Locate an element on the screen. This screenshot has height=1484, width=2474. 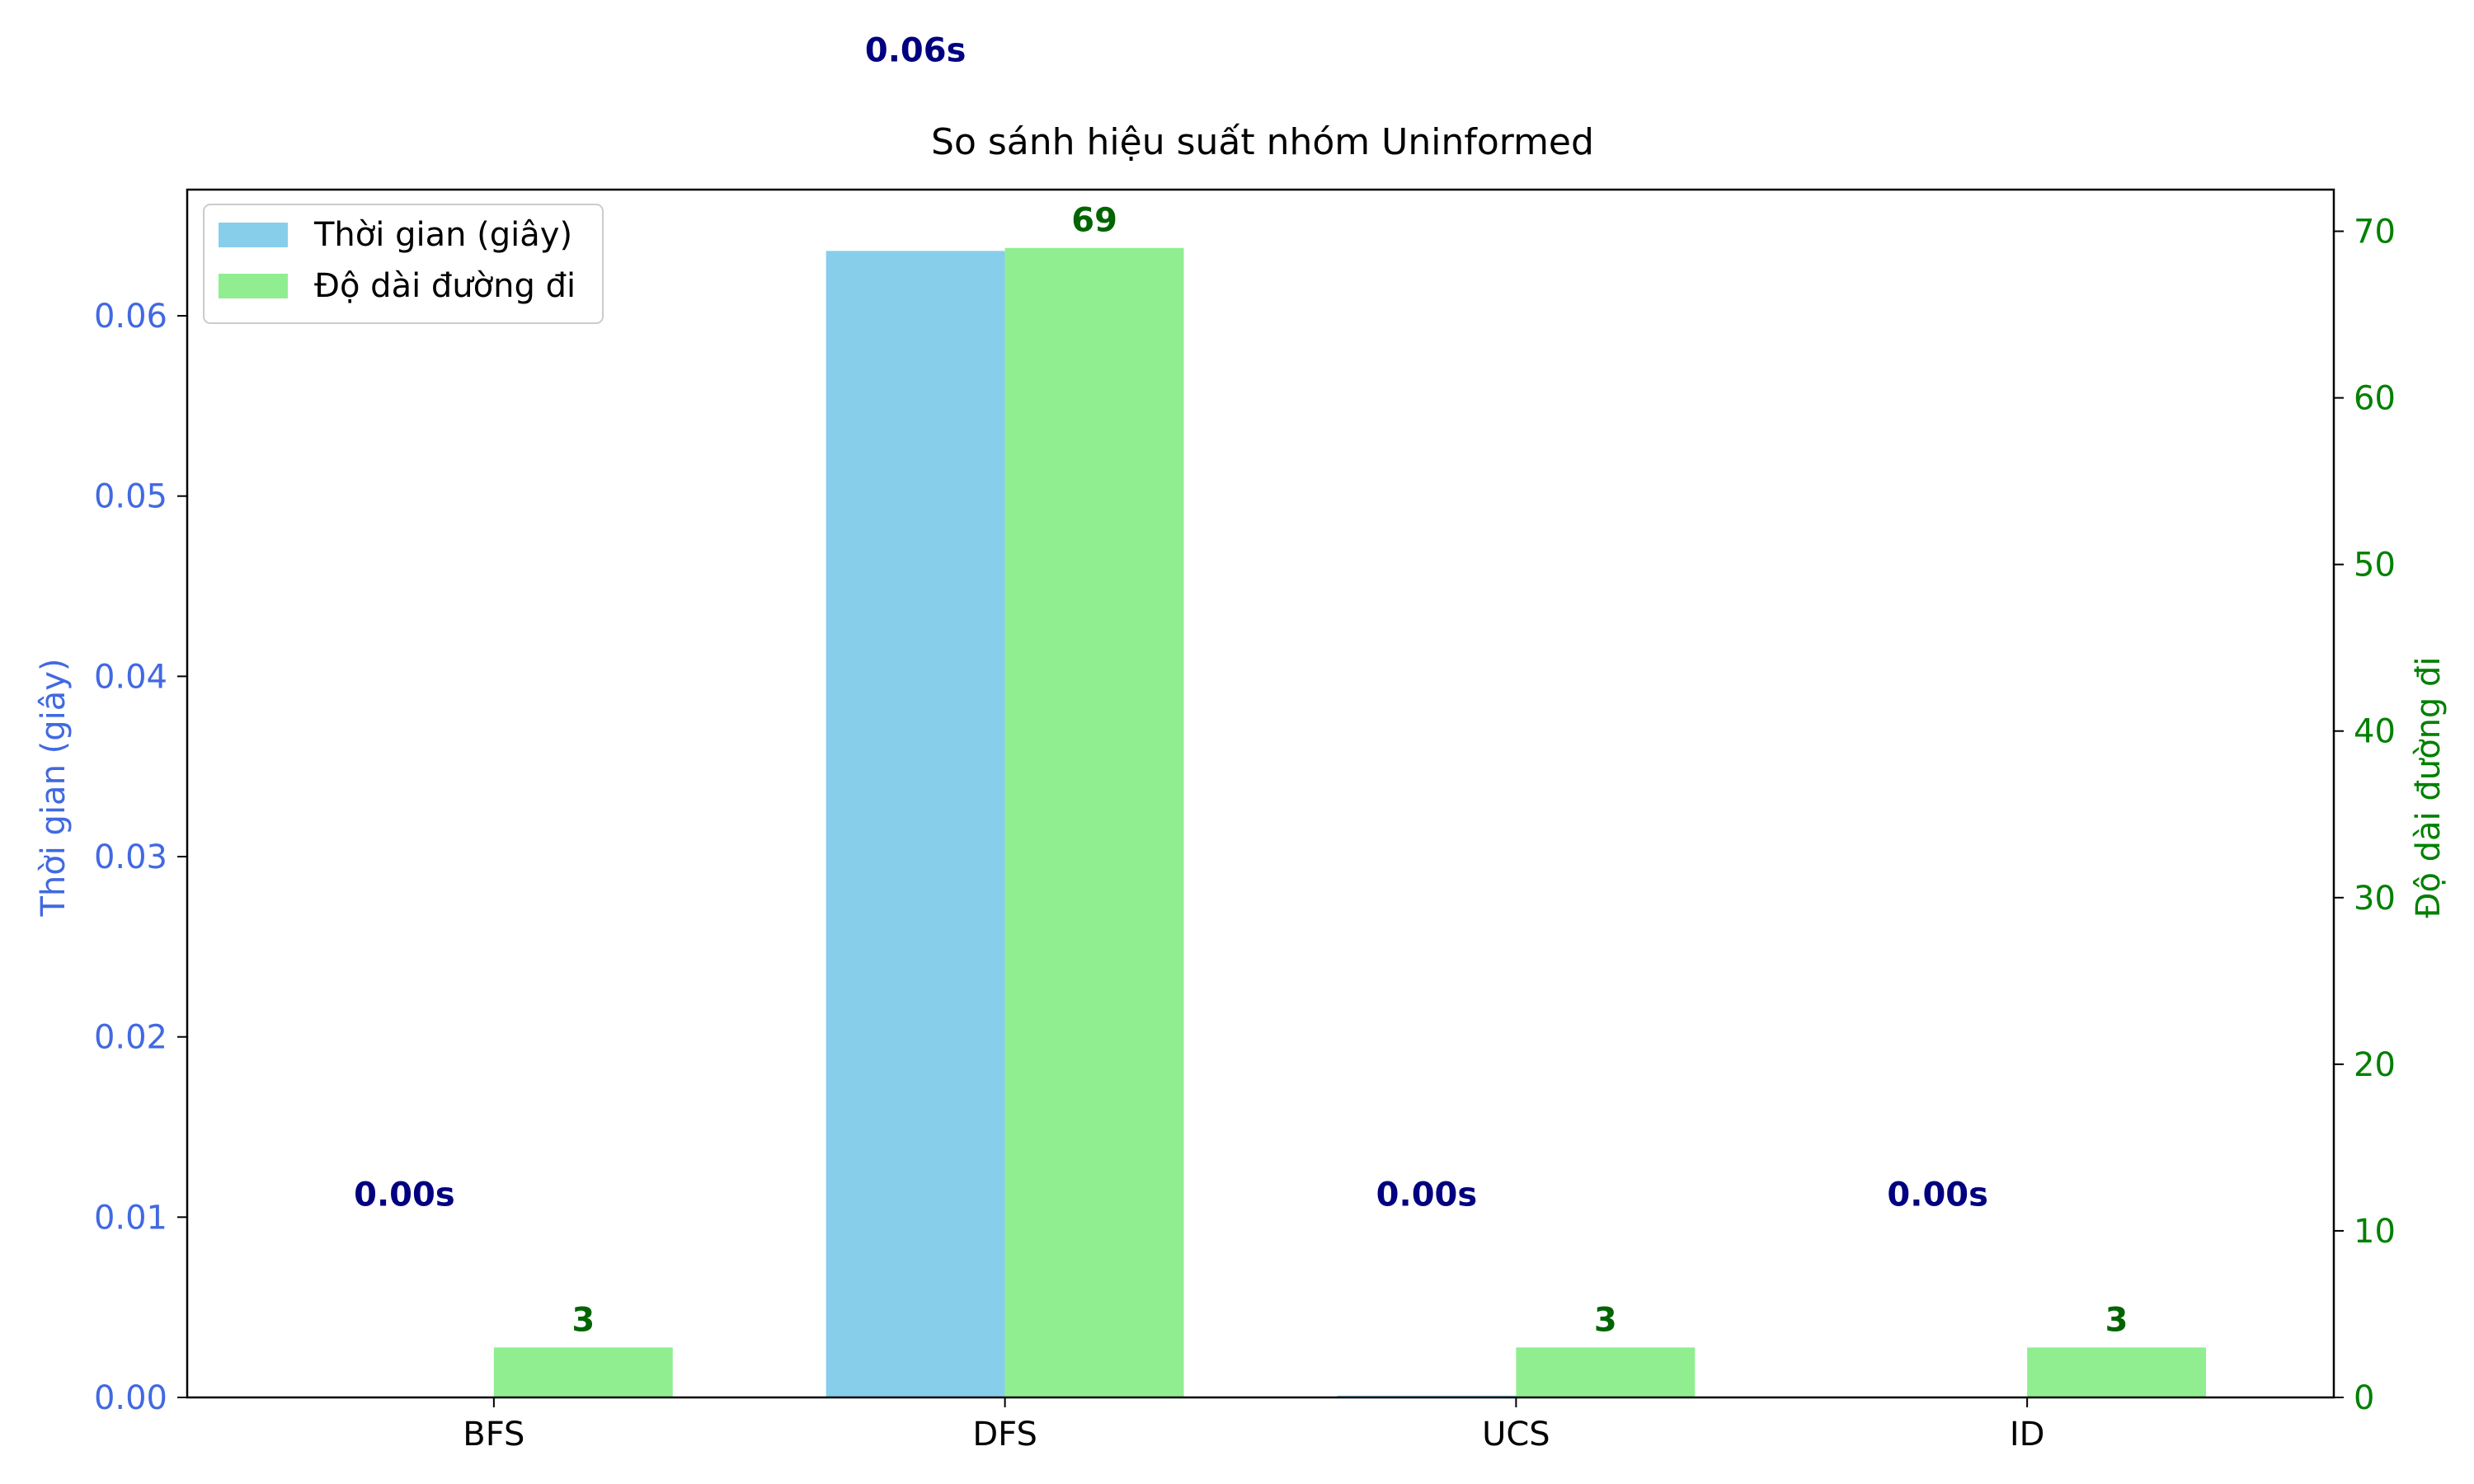
data-label-path-length-ucs: 3 is located at coordinates (1605, 1320).